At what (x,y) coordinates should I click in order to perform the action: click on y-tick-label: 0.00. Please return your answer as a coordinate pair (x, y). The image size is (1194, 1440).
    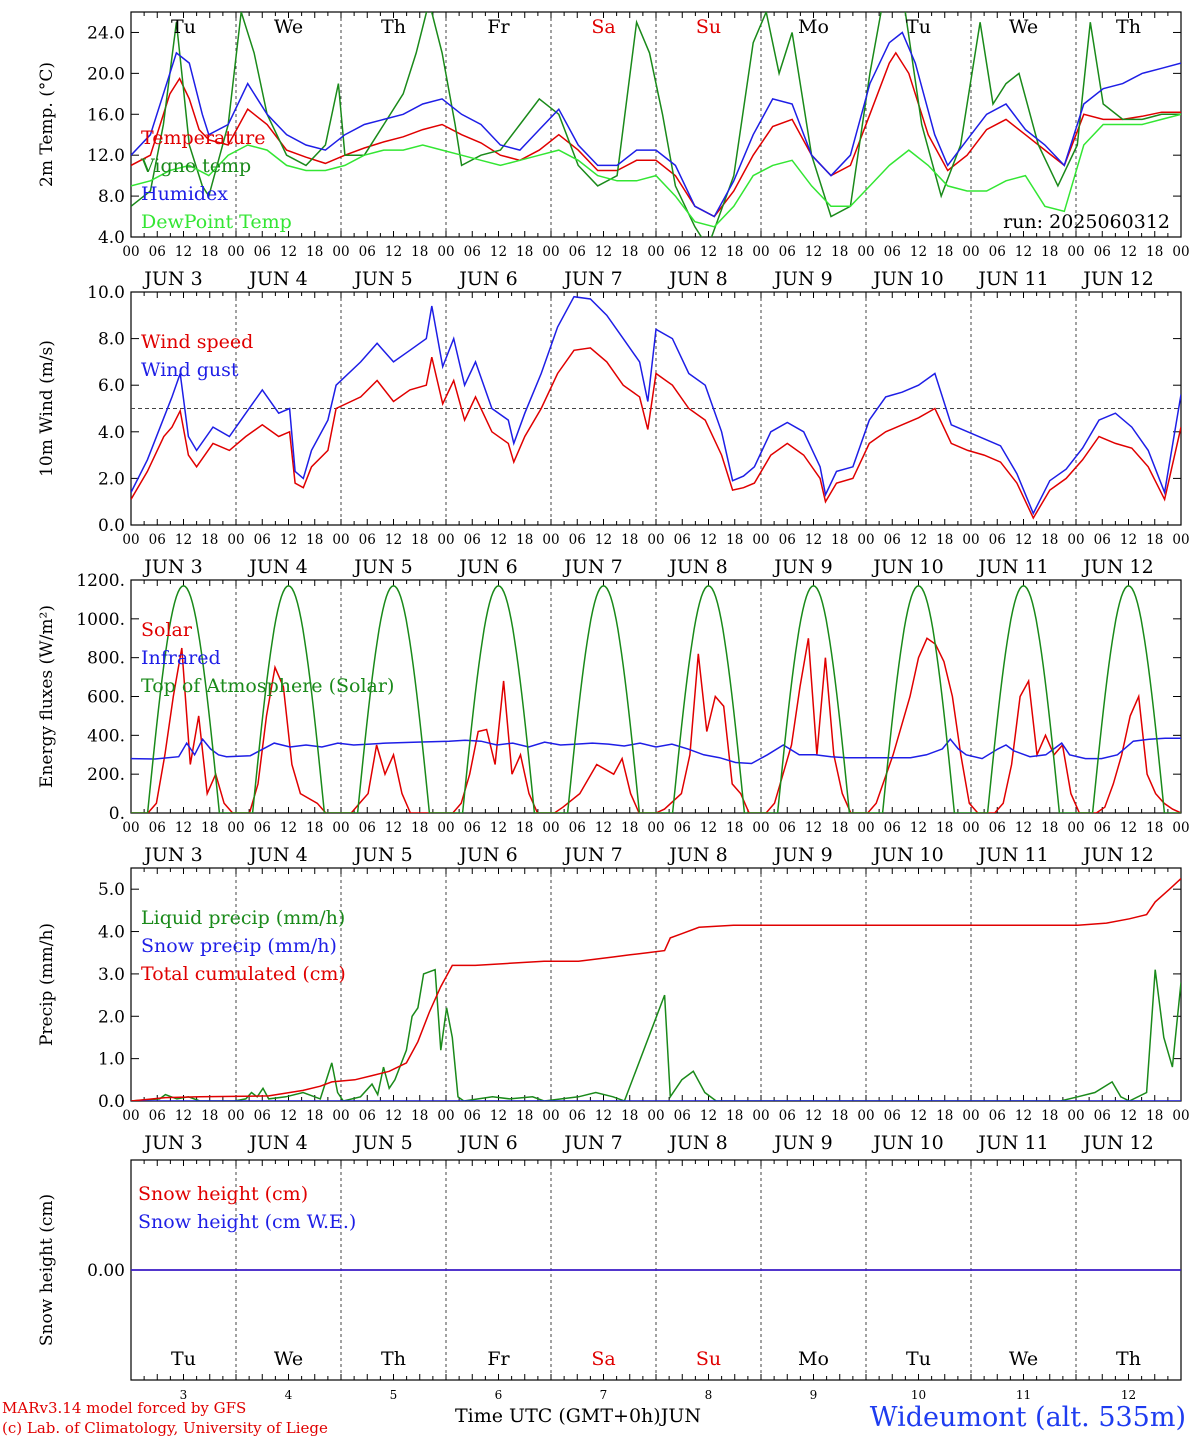
    Looking at the image, I should click on (106, 1271).